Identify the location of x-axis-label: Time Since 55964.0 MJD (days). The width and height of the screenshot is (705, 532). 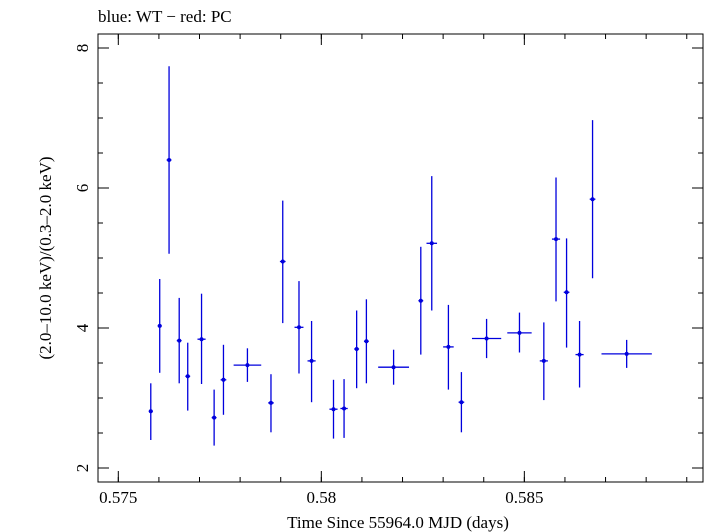
(398, 522).